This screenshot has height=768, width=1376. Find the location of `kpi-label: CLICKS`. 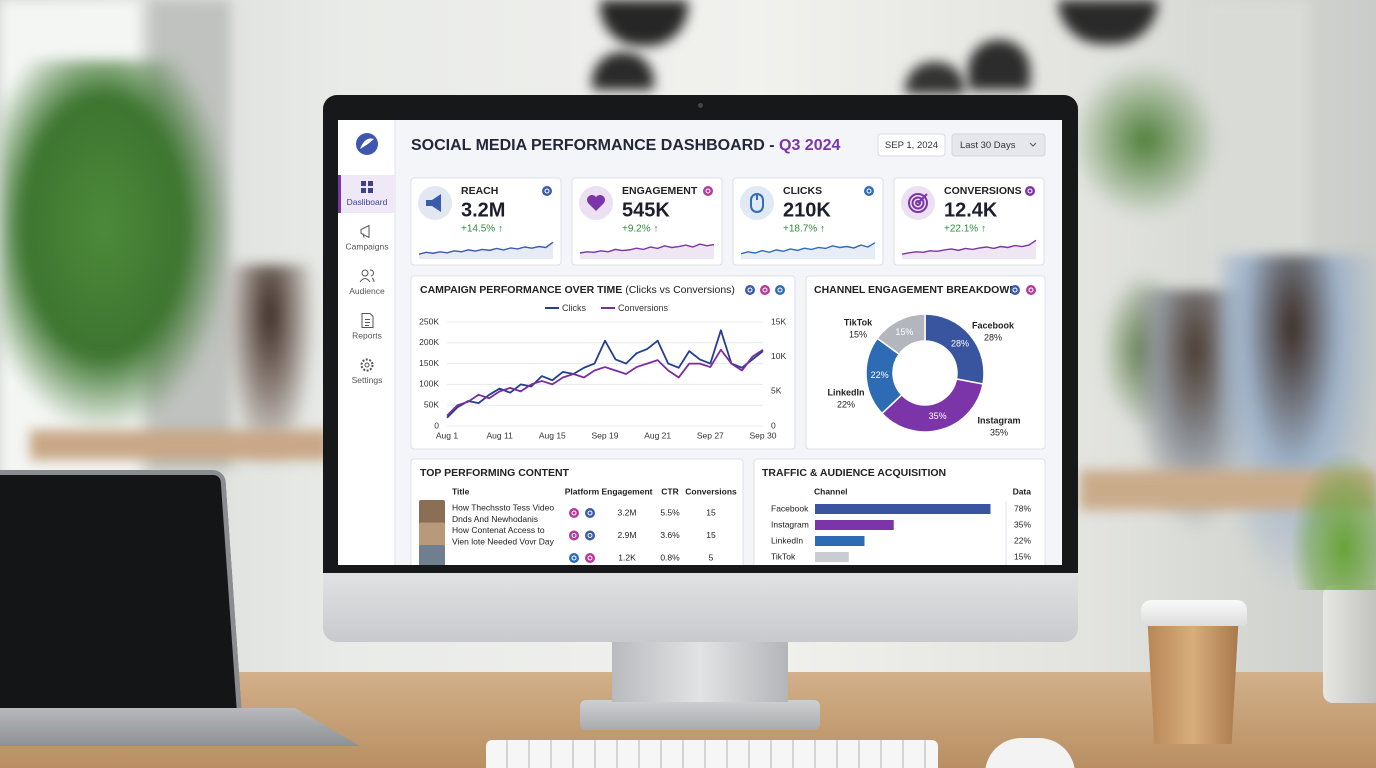

kpi-label: CLICKS is located at coordinates (802, 191).